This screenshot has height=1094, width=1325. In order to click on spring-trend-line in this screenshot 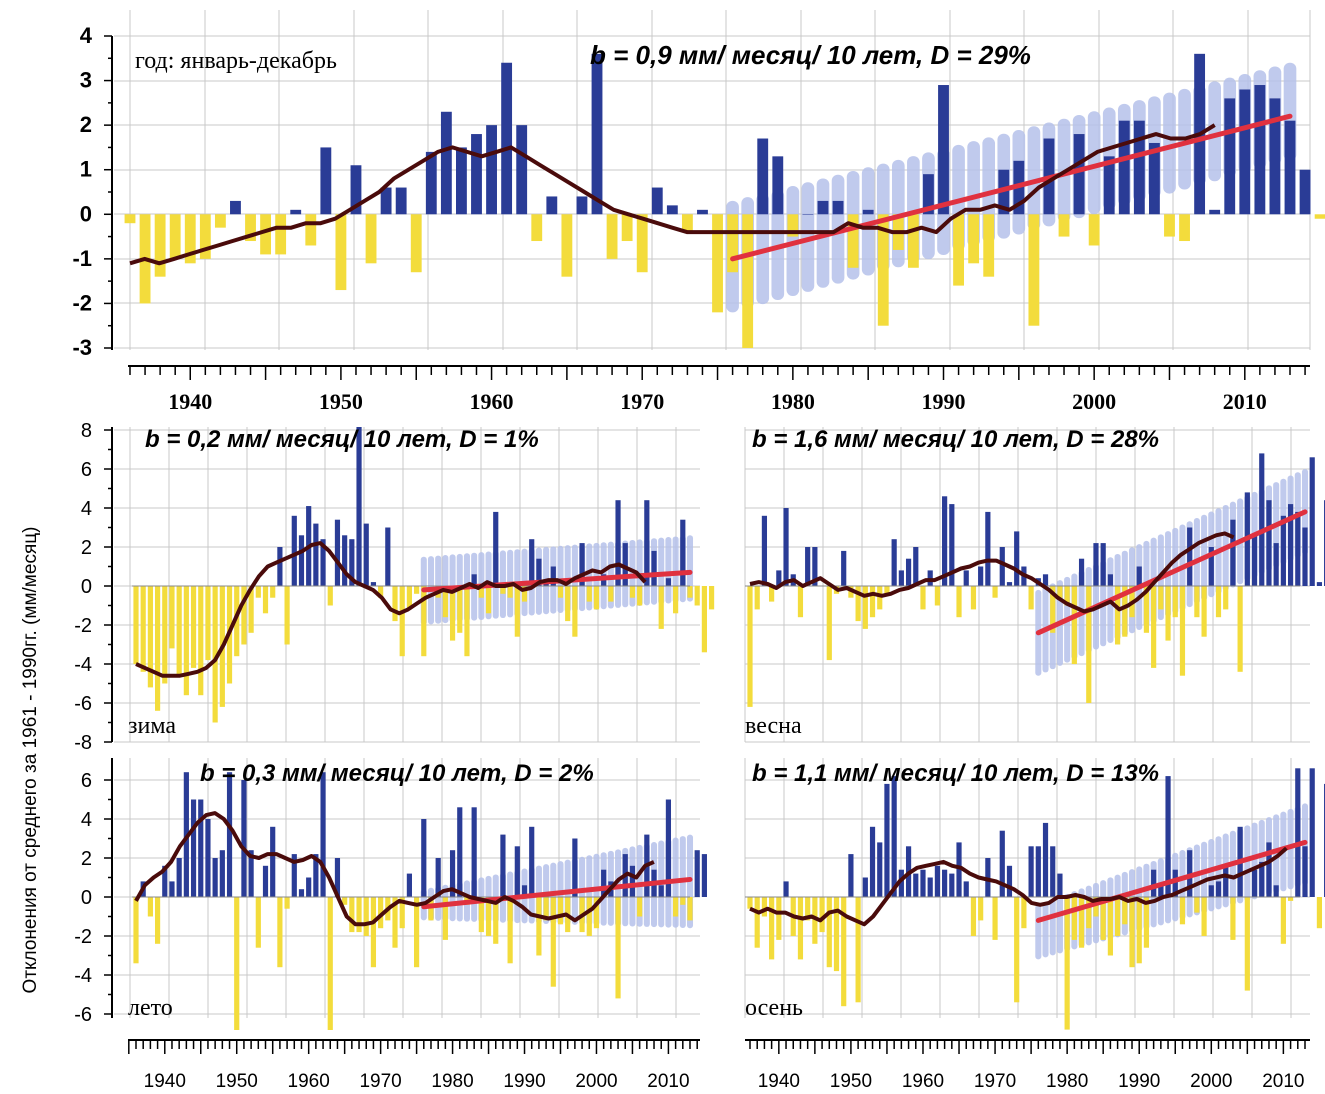, I will do `click(1171, 572)`.